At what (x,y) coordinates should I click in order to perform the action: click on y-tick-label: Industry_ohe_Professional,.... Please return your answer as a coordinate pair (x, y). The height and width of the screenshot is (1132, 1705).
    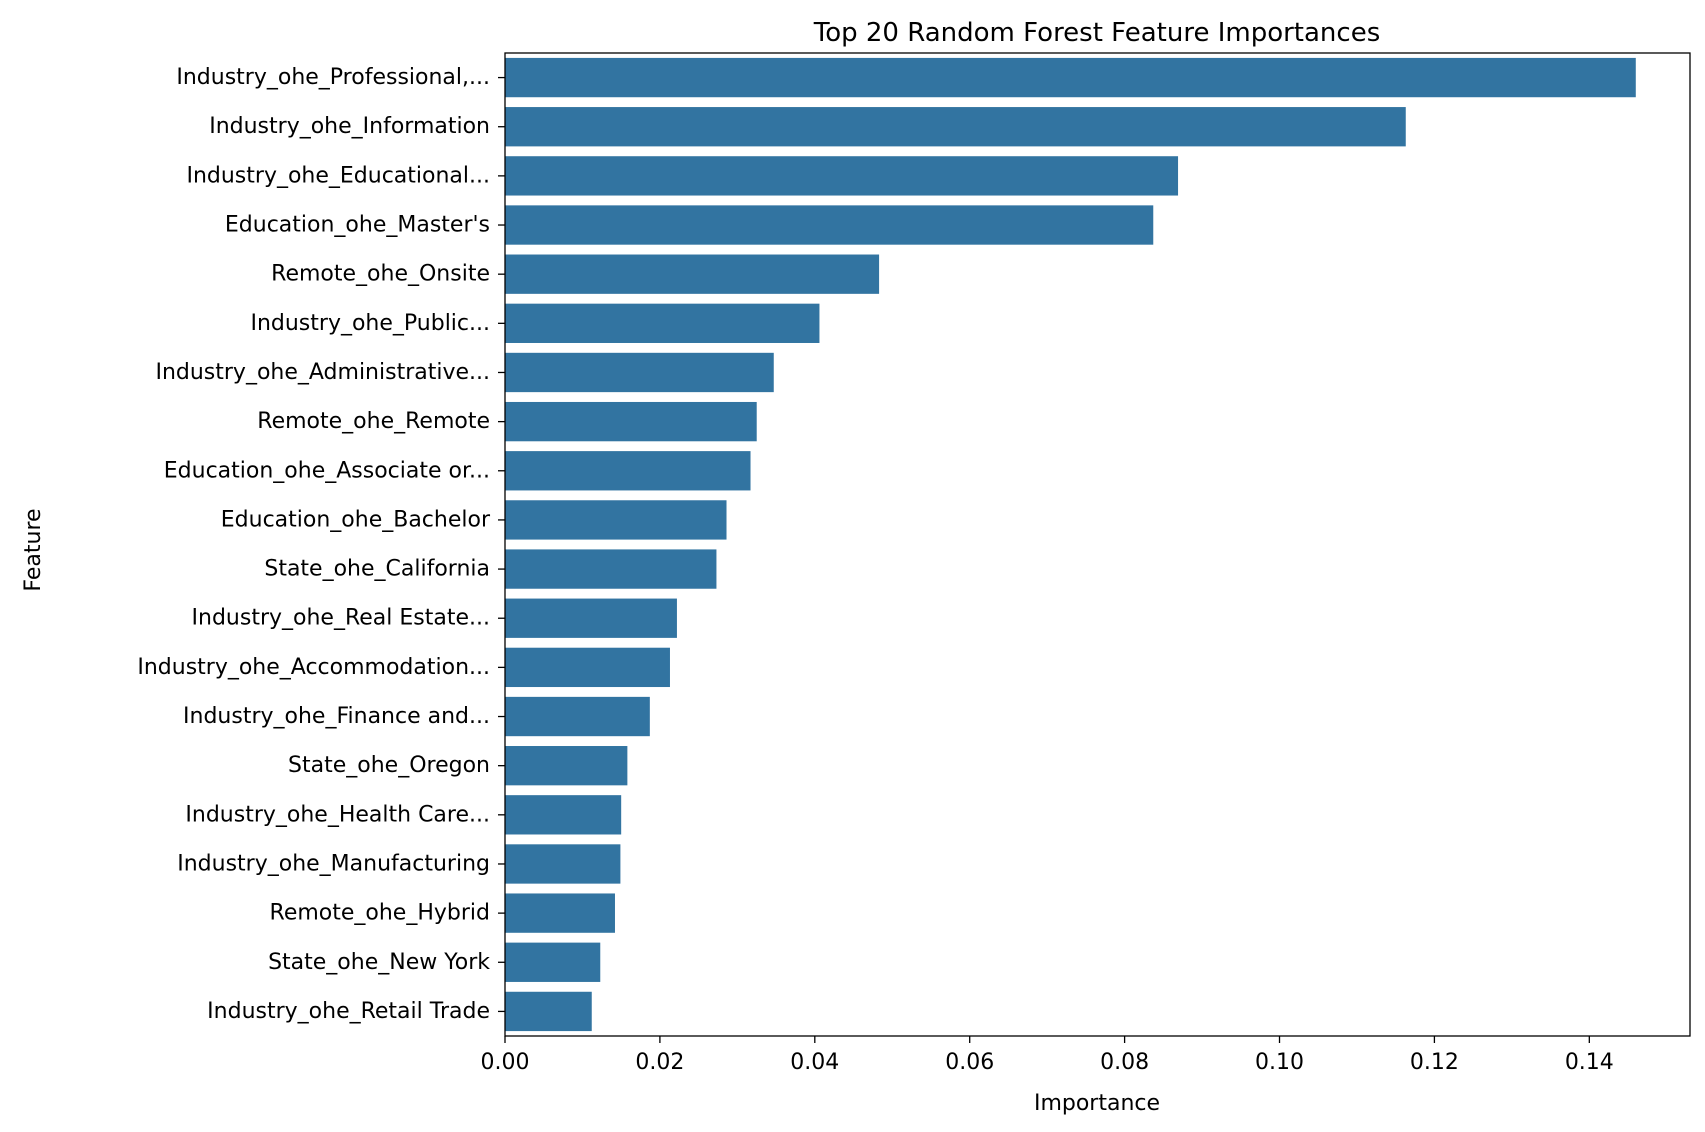
    Looking at the image, I should click on (333, 77).